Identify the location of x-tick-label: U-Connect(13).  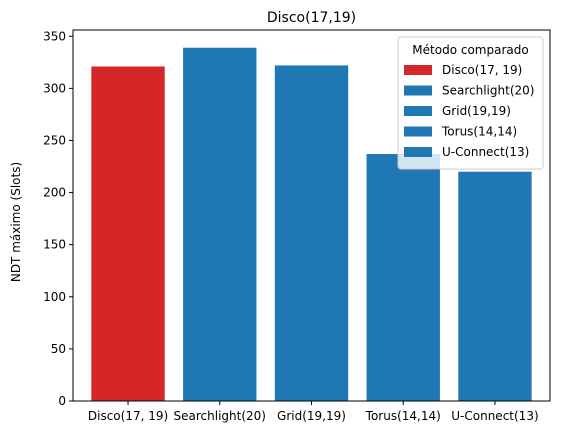
(494, 416).